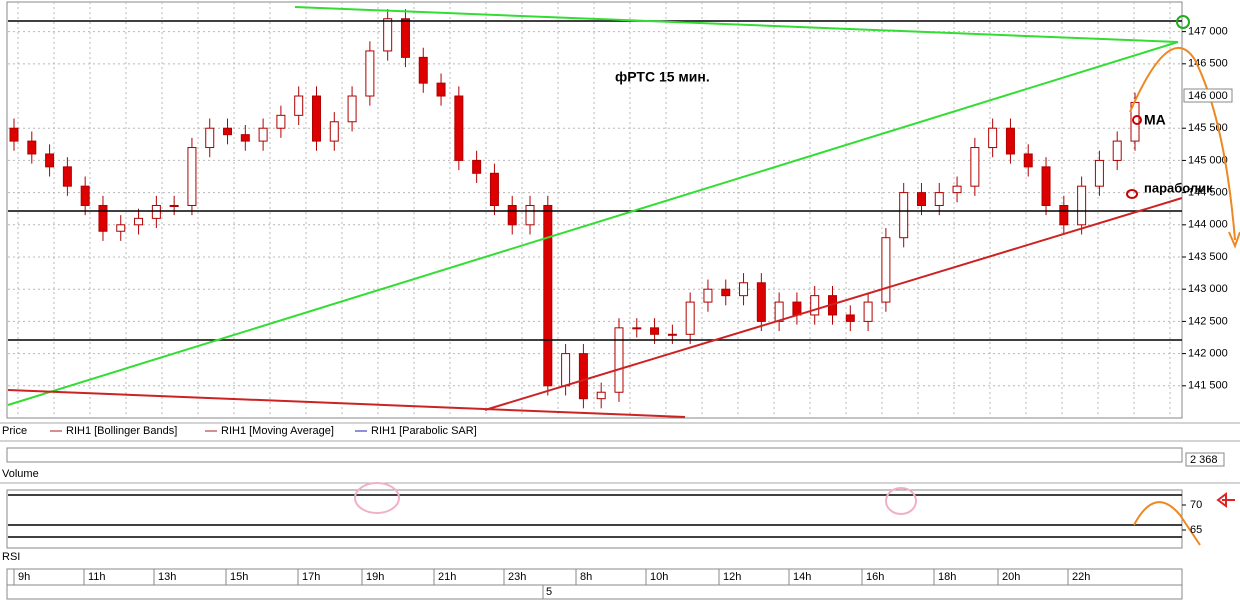 This screenshot has width=1240, height=603. I want to click on time-label: 20h, so click(1011, 577).